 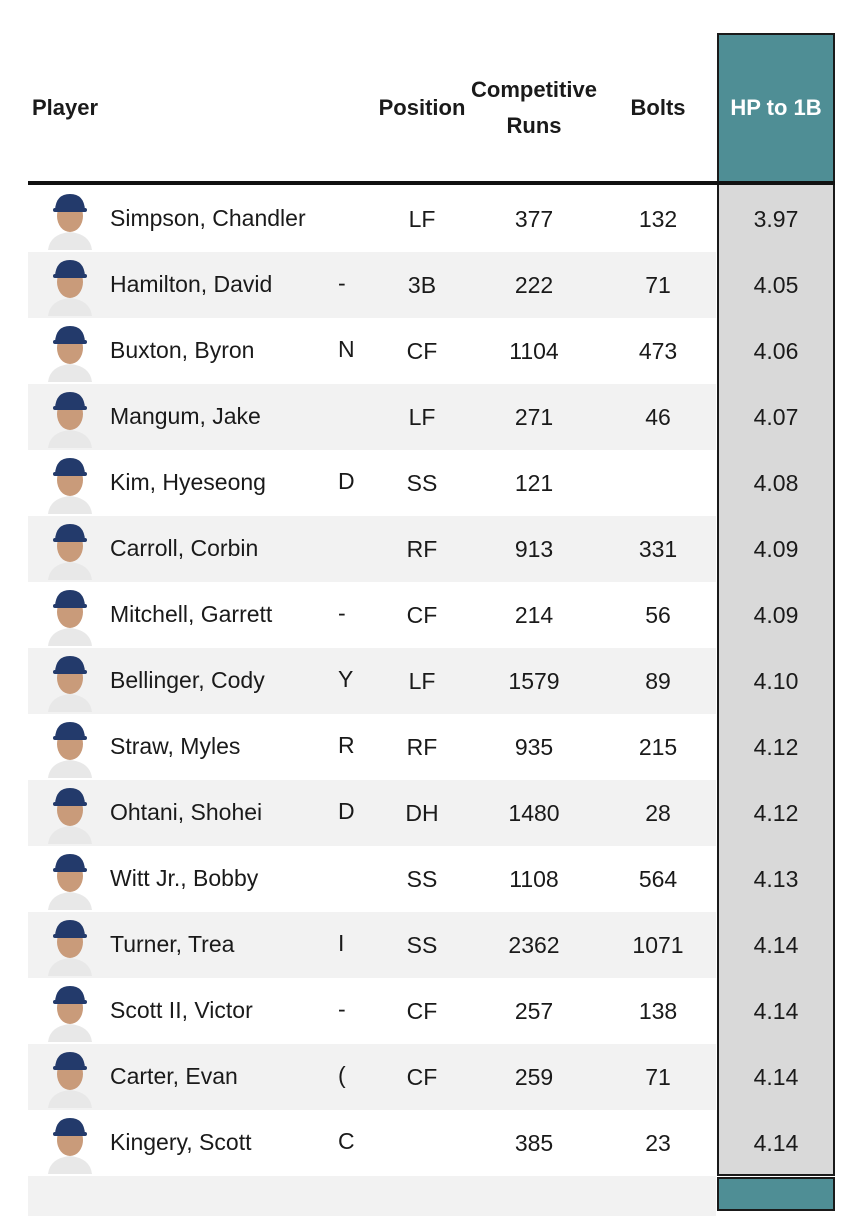 What do you see at coordinates (185, 416) in the screenshot?
I see `player-name: Mangum, Jake` at bounding box center [185, 416].